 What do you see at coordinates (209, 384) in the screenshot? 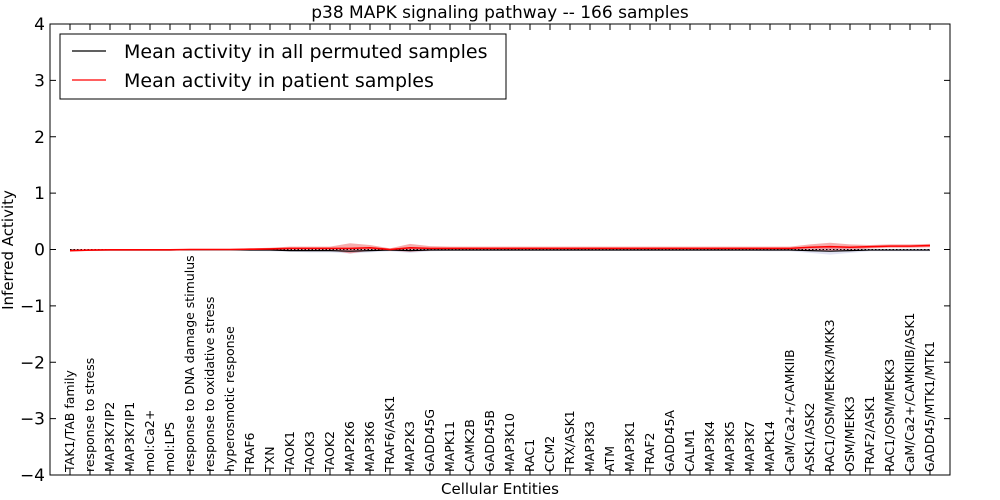
I see `x-tick-label: response to oxidative stress` at bounding box center [209, 384].